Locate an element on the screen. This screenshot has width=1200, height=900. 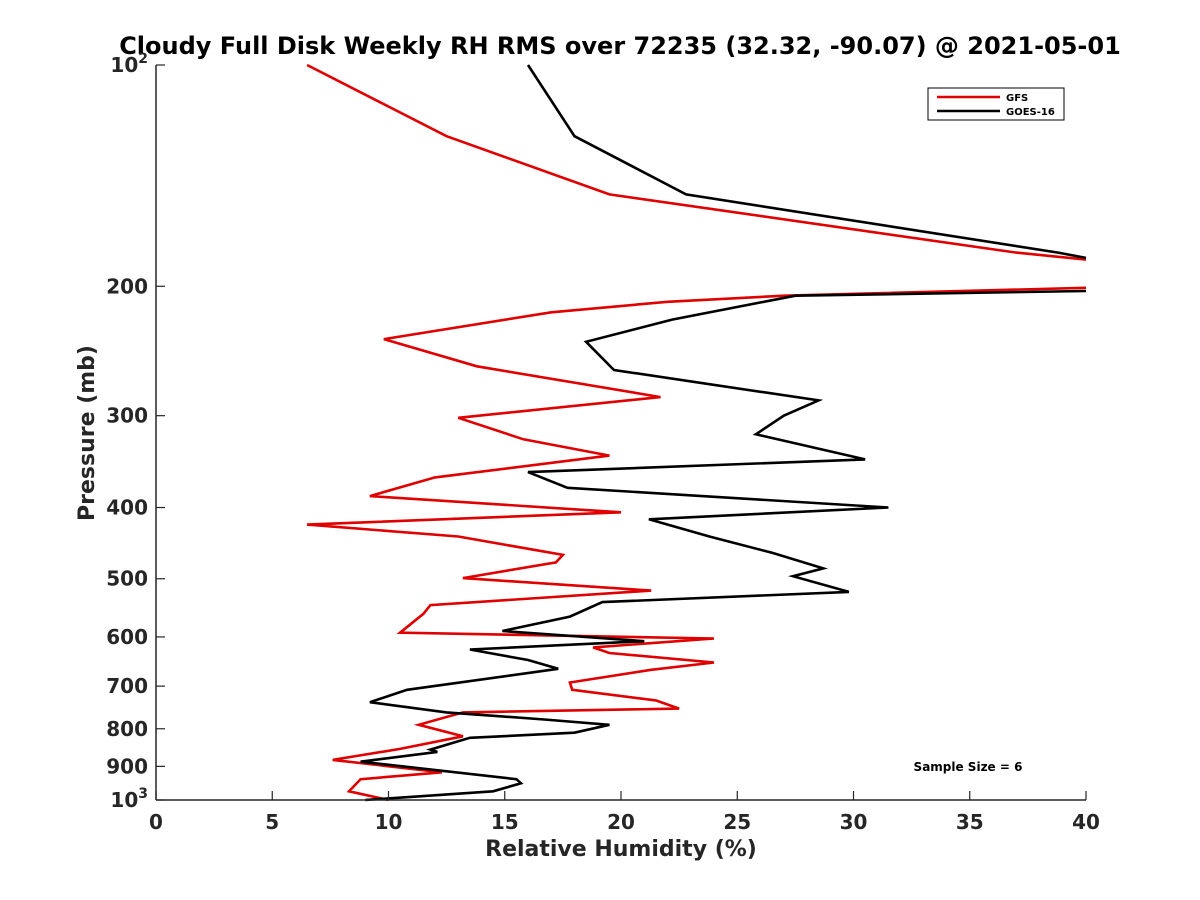
y-tick-label-800: 800 is located at coordinates (127, 729).